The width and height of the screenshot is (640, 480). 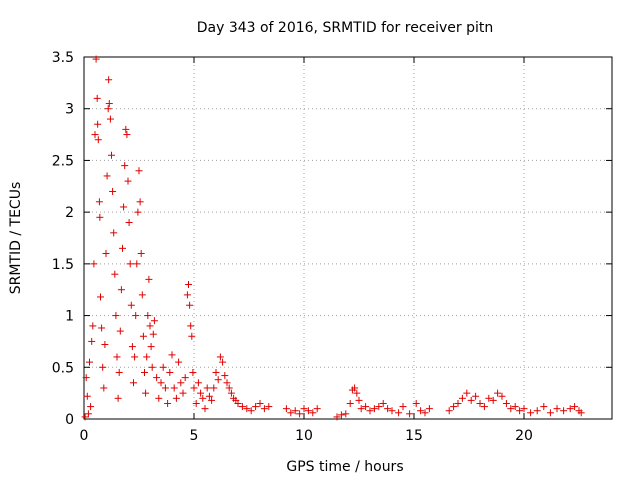 What do you see at coordinates (69, 317) in the screenshot?
I see `y-tick-label: 1` at bounding box center [69, 317].